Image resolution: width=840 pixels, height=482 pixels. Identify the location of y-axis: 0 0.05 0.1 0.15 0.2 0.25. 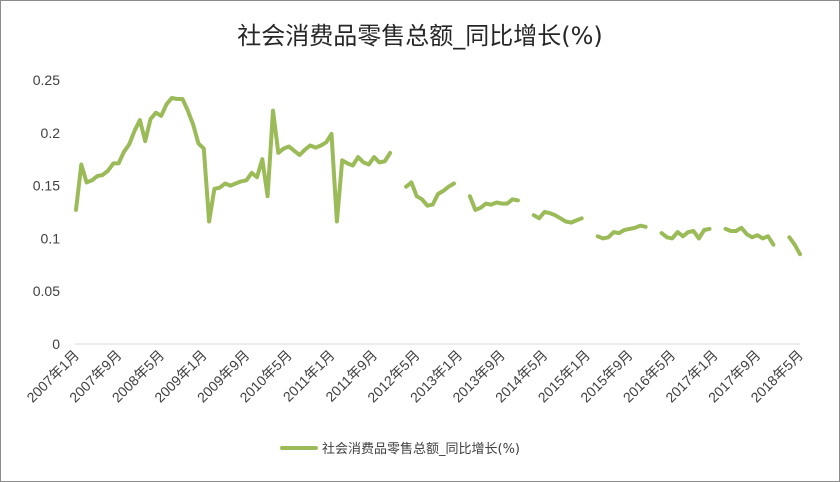
(46, 212).